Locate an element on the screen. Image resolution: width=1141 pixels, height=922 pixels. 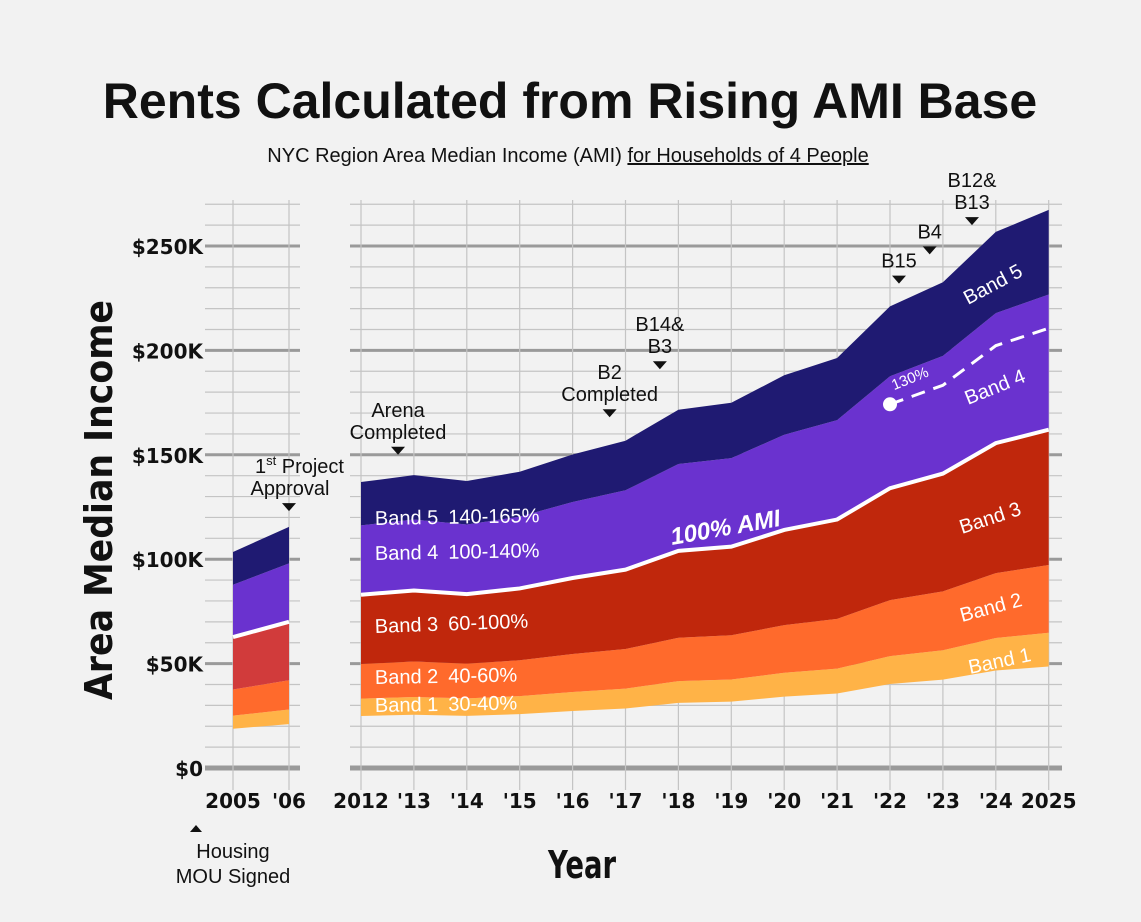
annotation-text: 1st Project is located at coordinates (299, 465).